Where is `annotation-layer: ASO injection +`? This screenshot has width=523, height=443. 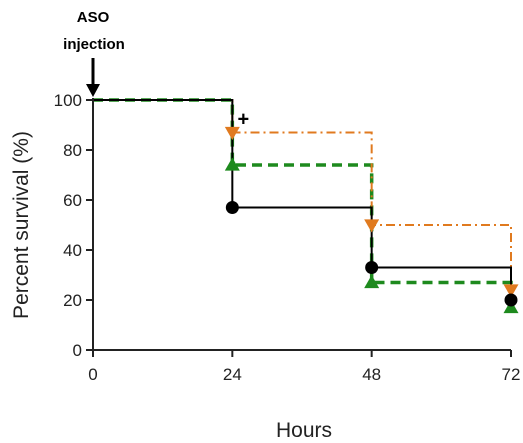
annotation-layer: ASO injection + is located at coordinates (156, 70).